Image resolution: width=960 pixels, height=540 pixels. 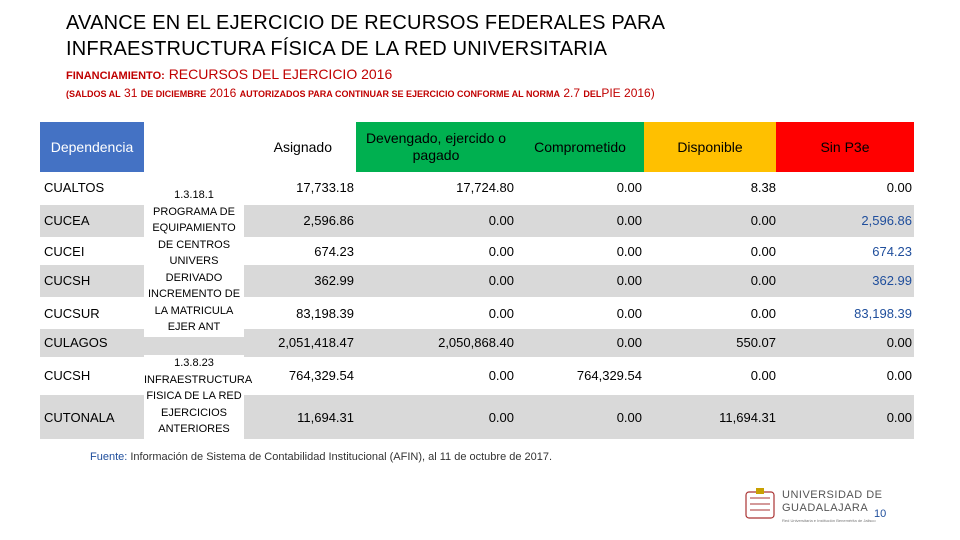 I want to click on header-disponible: Disponible, so click(x=710, y=147).